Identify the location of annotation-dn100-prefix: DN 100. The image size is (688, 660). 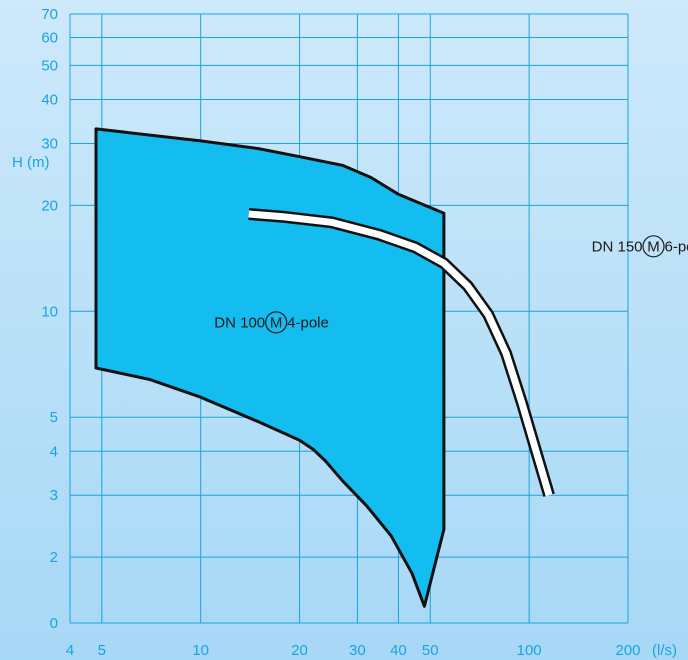
(239, 322).